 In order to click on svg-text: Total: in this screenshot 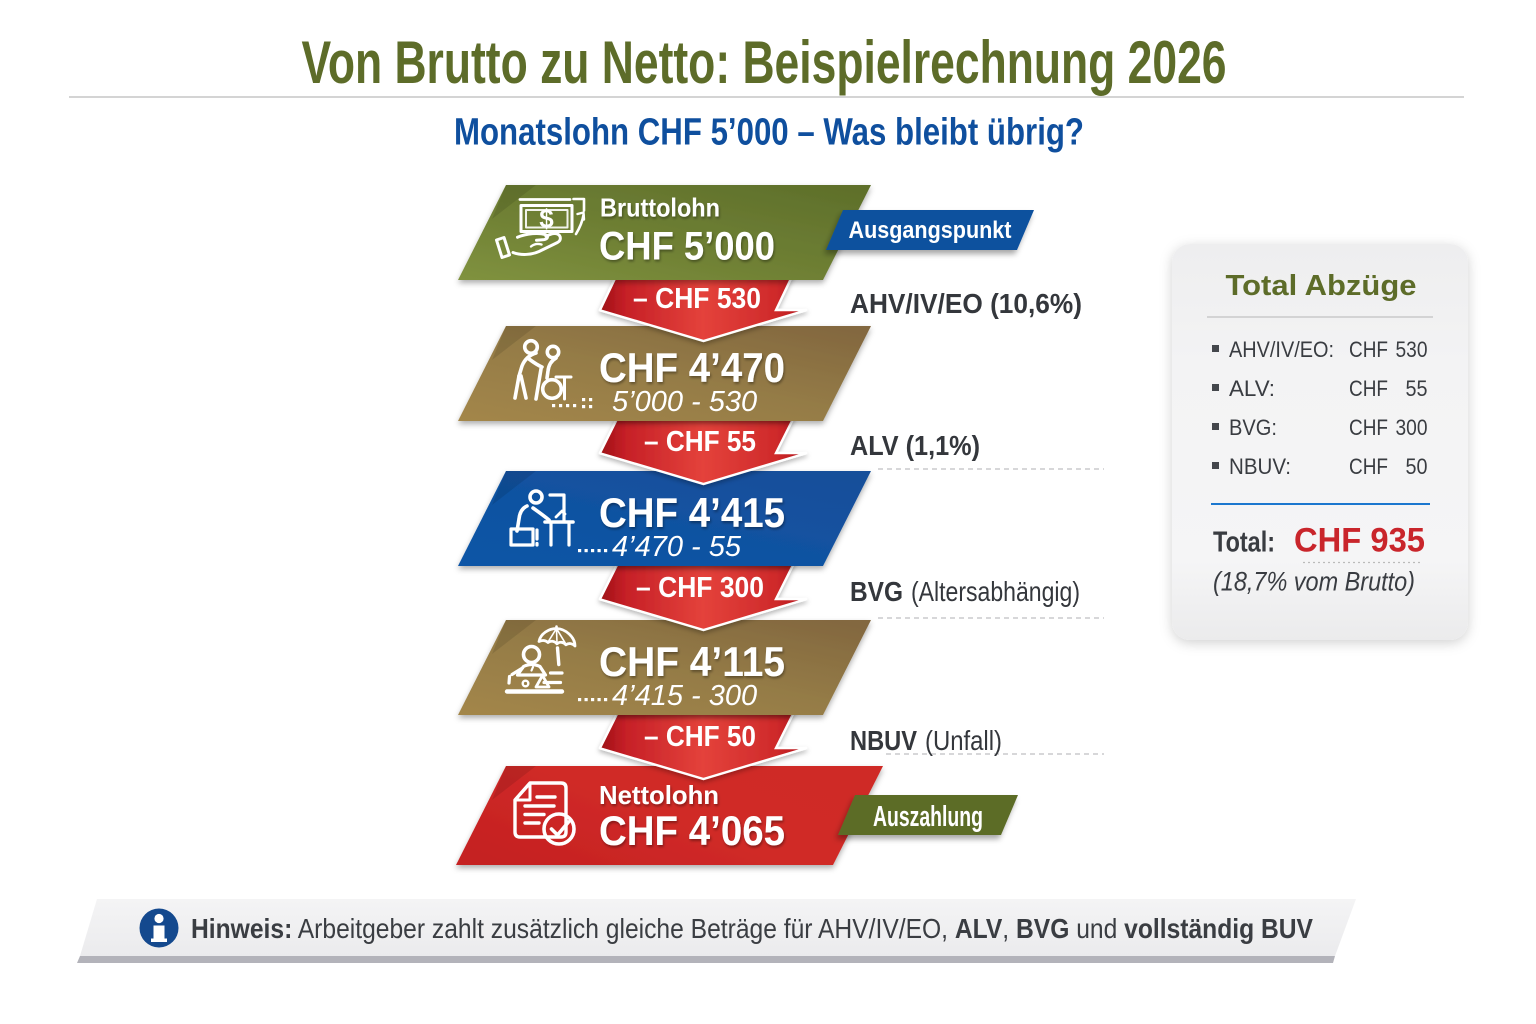, I will do `click(1244, 543)`.